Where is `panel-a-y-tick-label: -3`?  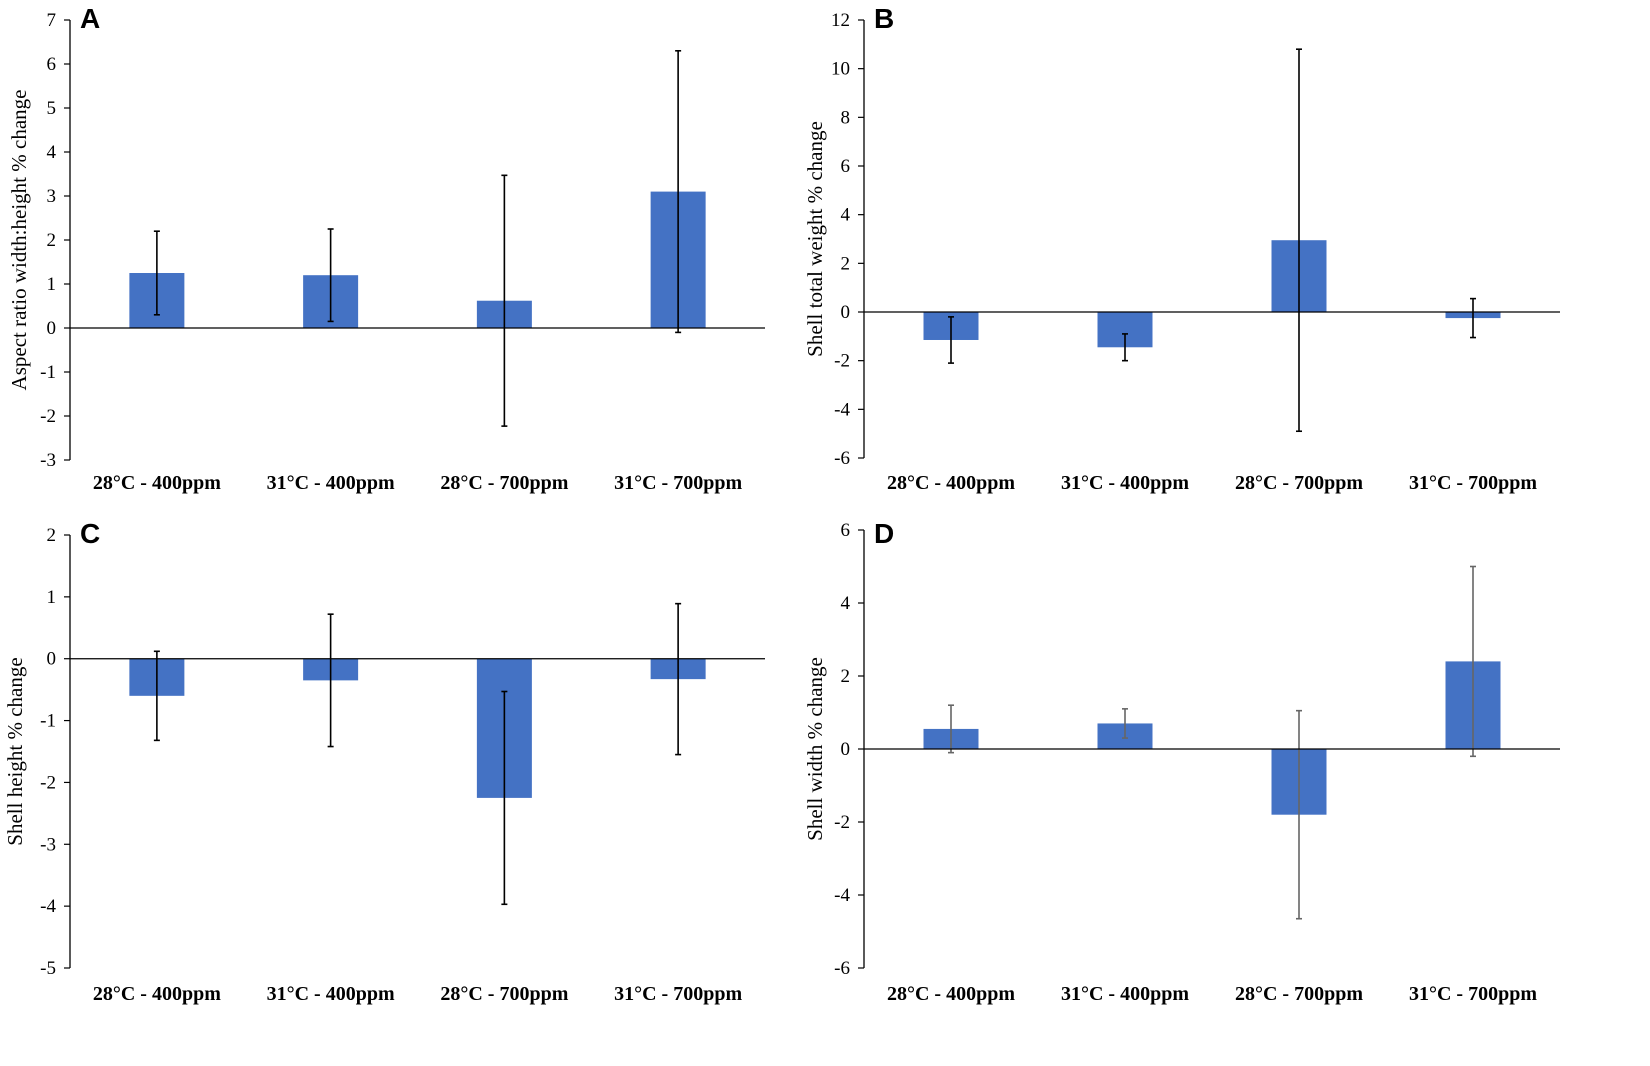
panel-a-y-tick-label: -3 is located at coordinates (48, 460).